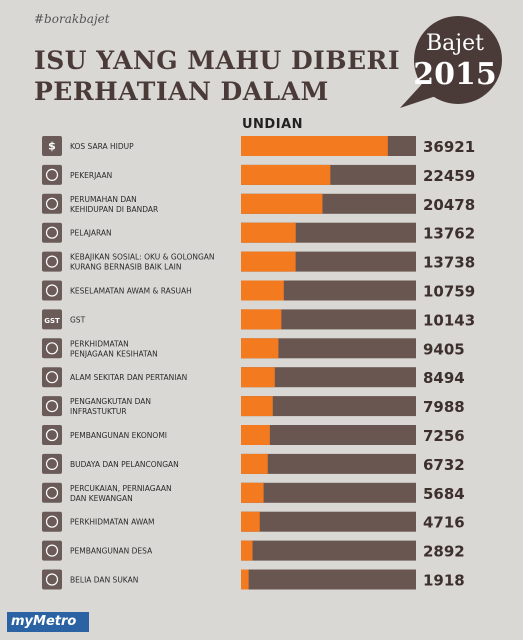 Image resolution: width=523 pixels, height=640 pixels. Describe the element at coordinates (104, 580) in the screenshot. I see `category-label: BELIA DAN SUKAN` at that location.